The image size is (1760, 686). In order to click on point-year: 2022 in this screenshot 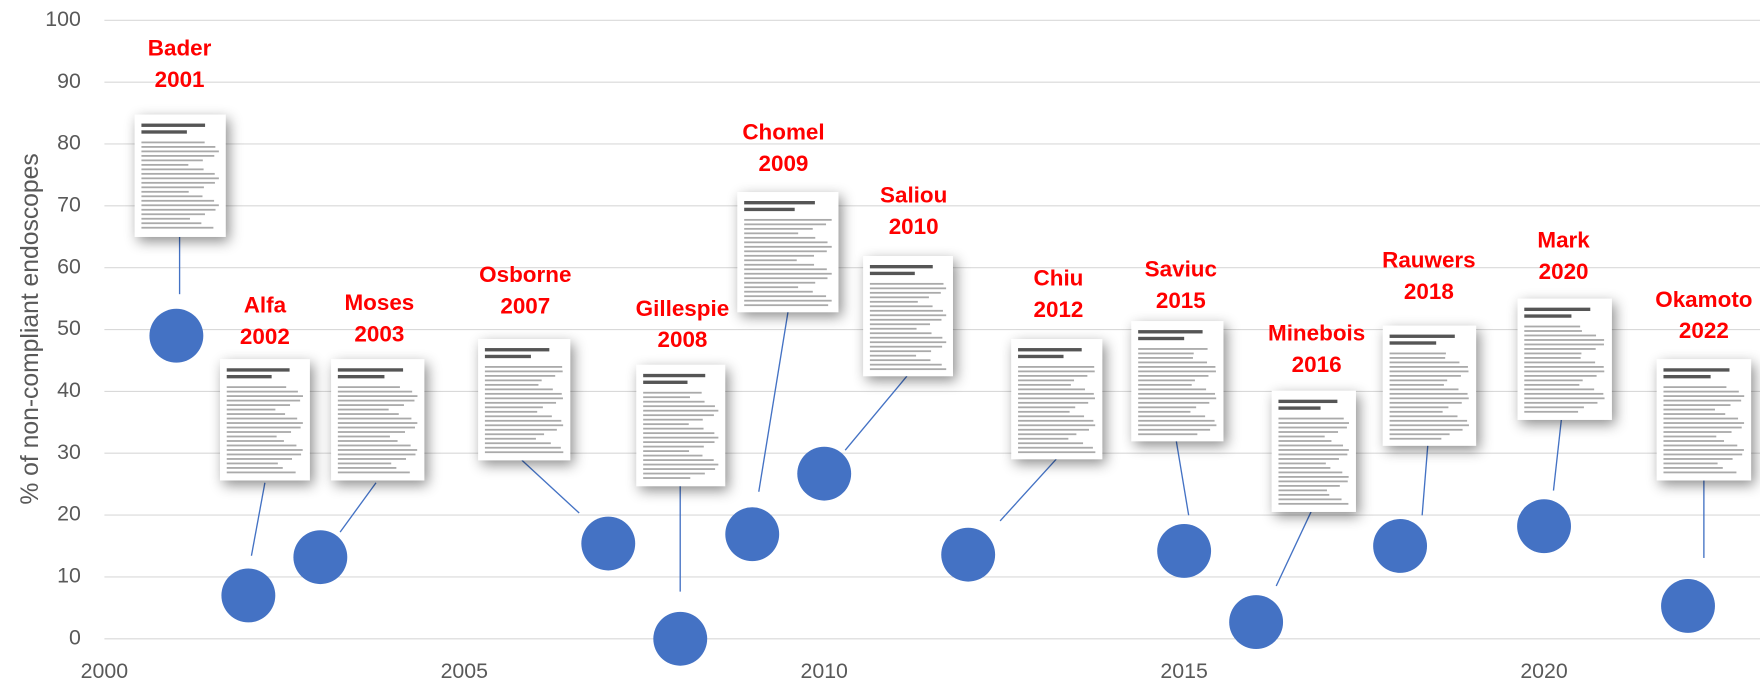, I will do `click(1704, 330)`.